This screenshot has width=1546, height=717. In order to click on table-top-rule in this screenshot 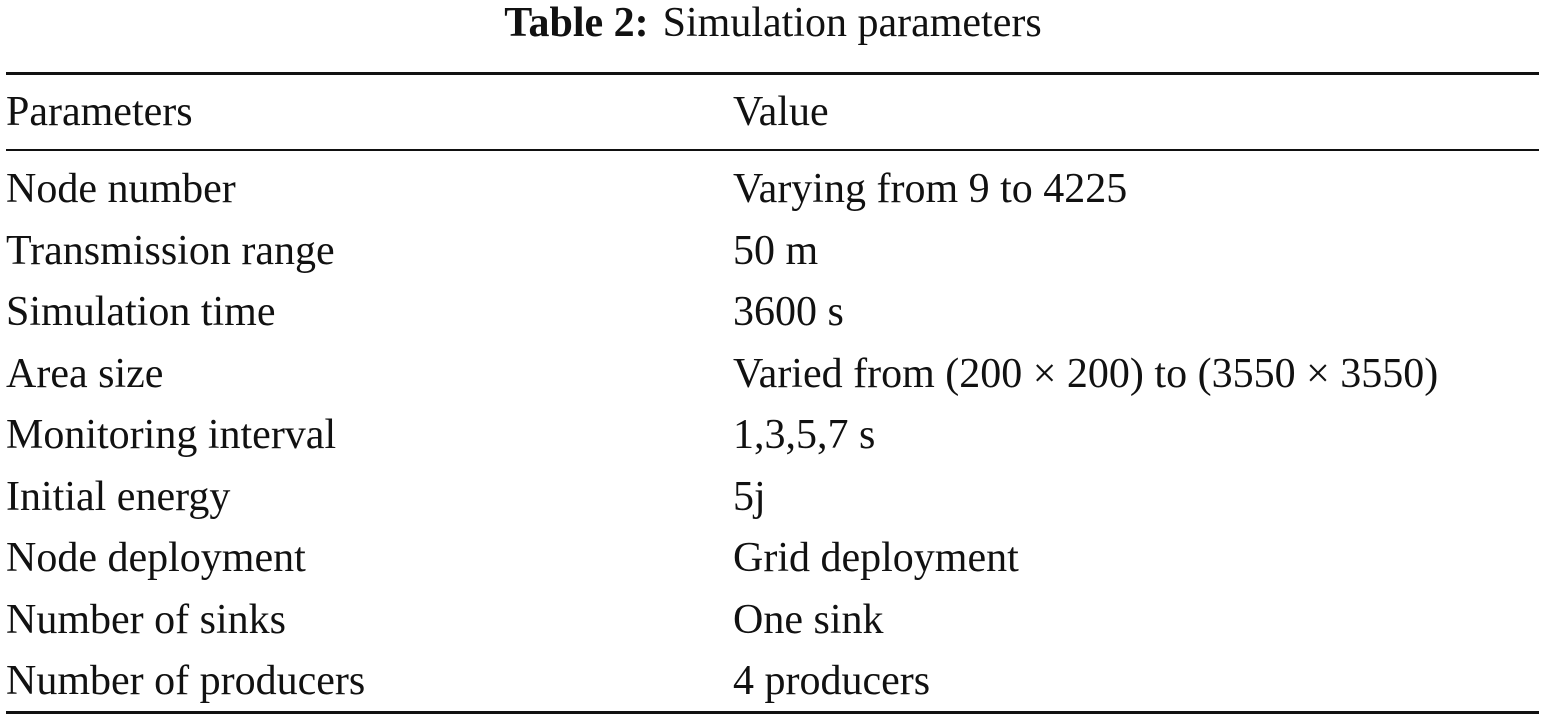, I will do `click(772, 73)`.